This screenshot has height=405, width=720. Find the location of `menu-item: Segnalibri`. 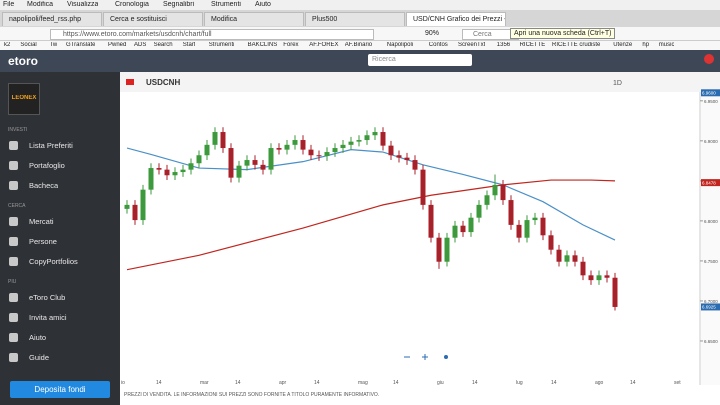

menu-item: Segnalibri is located at coordinates (179, 4).